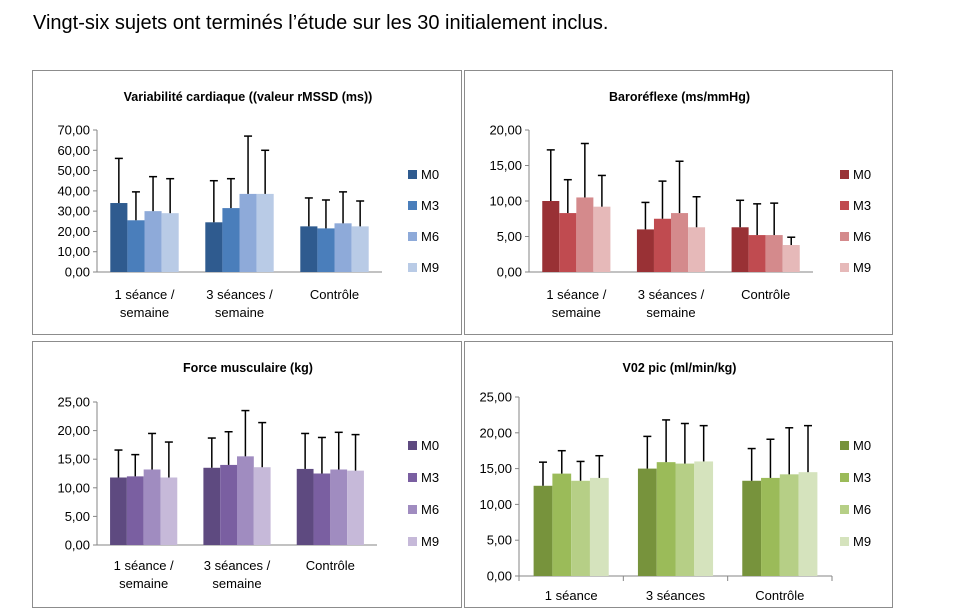  I want to click on x-category-label: 3 séances, so click(676, 595).